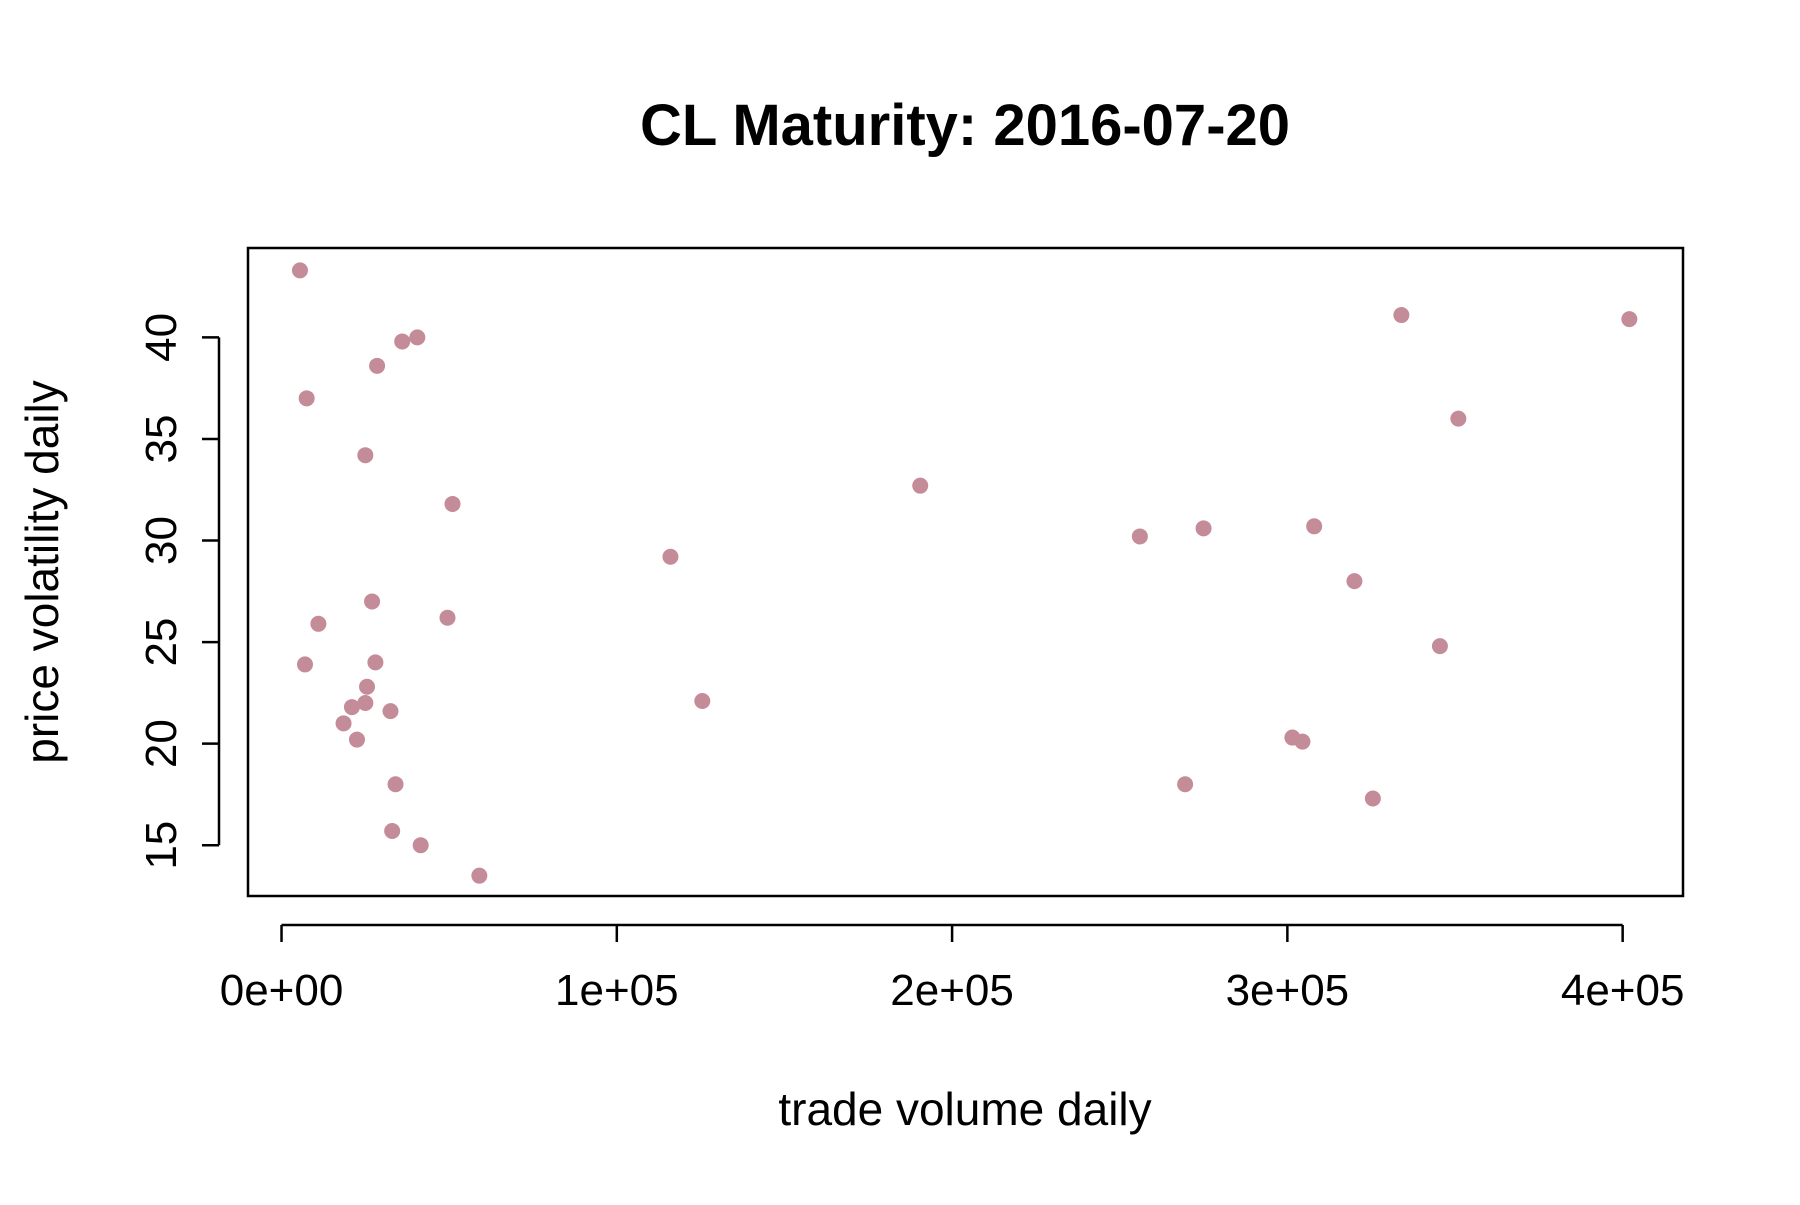 Image resolution: width=1800 pixels, height=1205 pixels. What do you see at coordinates (617, 990) in the screenshot?
I see `x-tick-label: 1e+05` at bounding box center [617, 990].